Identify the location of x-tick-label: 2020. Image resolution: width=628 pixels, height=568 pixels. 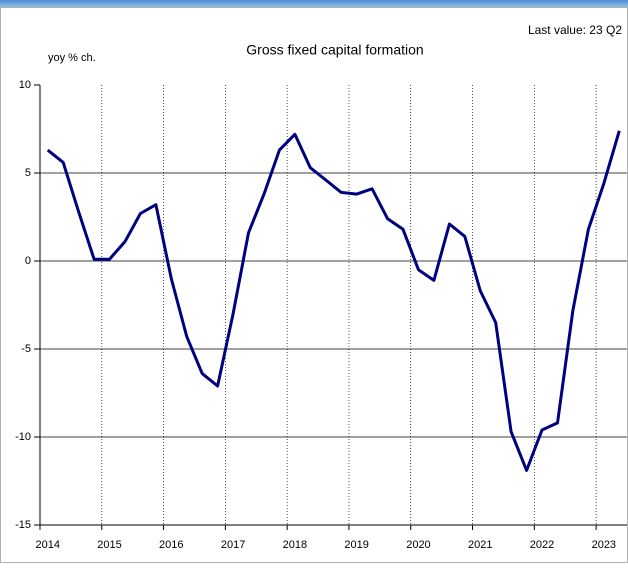
(418, 545).